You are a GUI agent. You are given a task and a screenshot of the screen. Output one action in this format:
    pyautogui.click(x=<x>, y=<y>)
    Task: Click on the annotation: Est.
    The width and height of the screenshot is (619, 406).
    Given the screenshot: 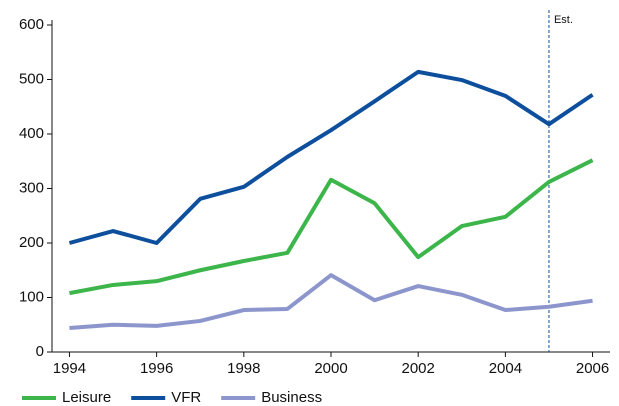 What is the action you would take?
    pyautogui.click(x=563, y=20)
    